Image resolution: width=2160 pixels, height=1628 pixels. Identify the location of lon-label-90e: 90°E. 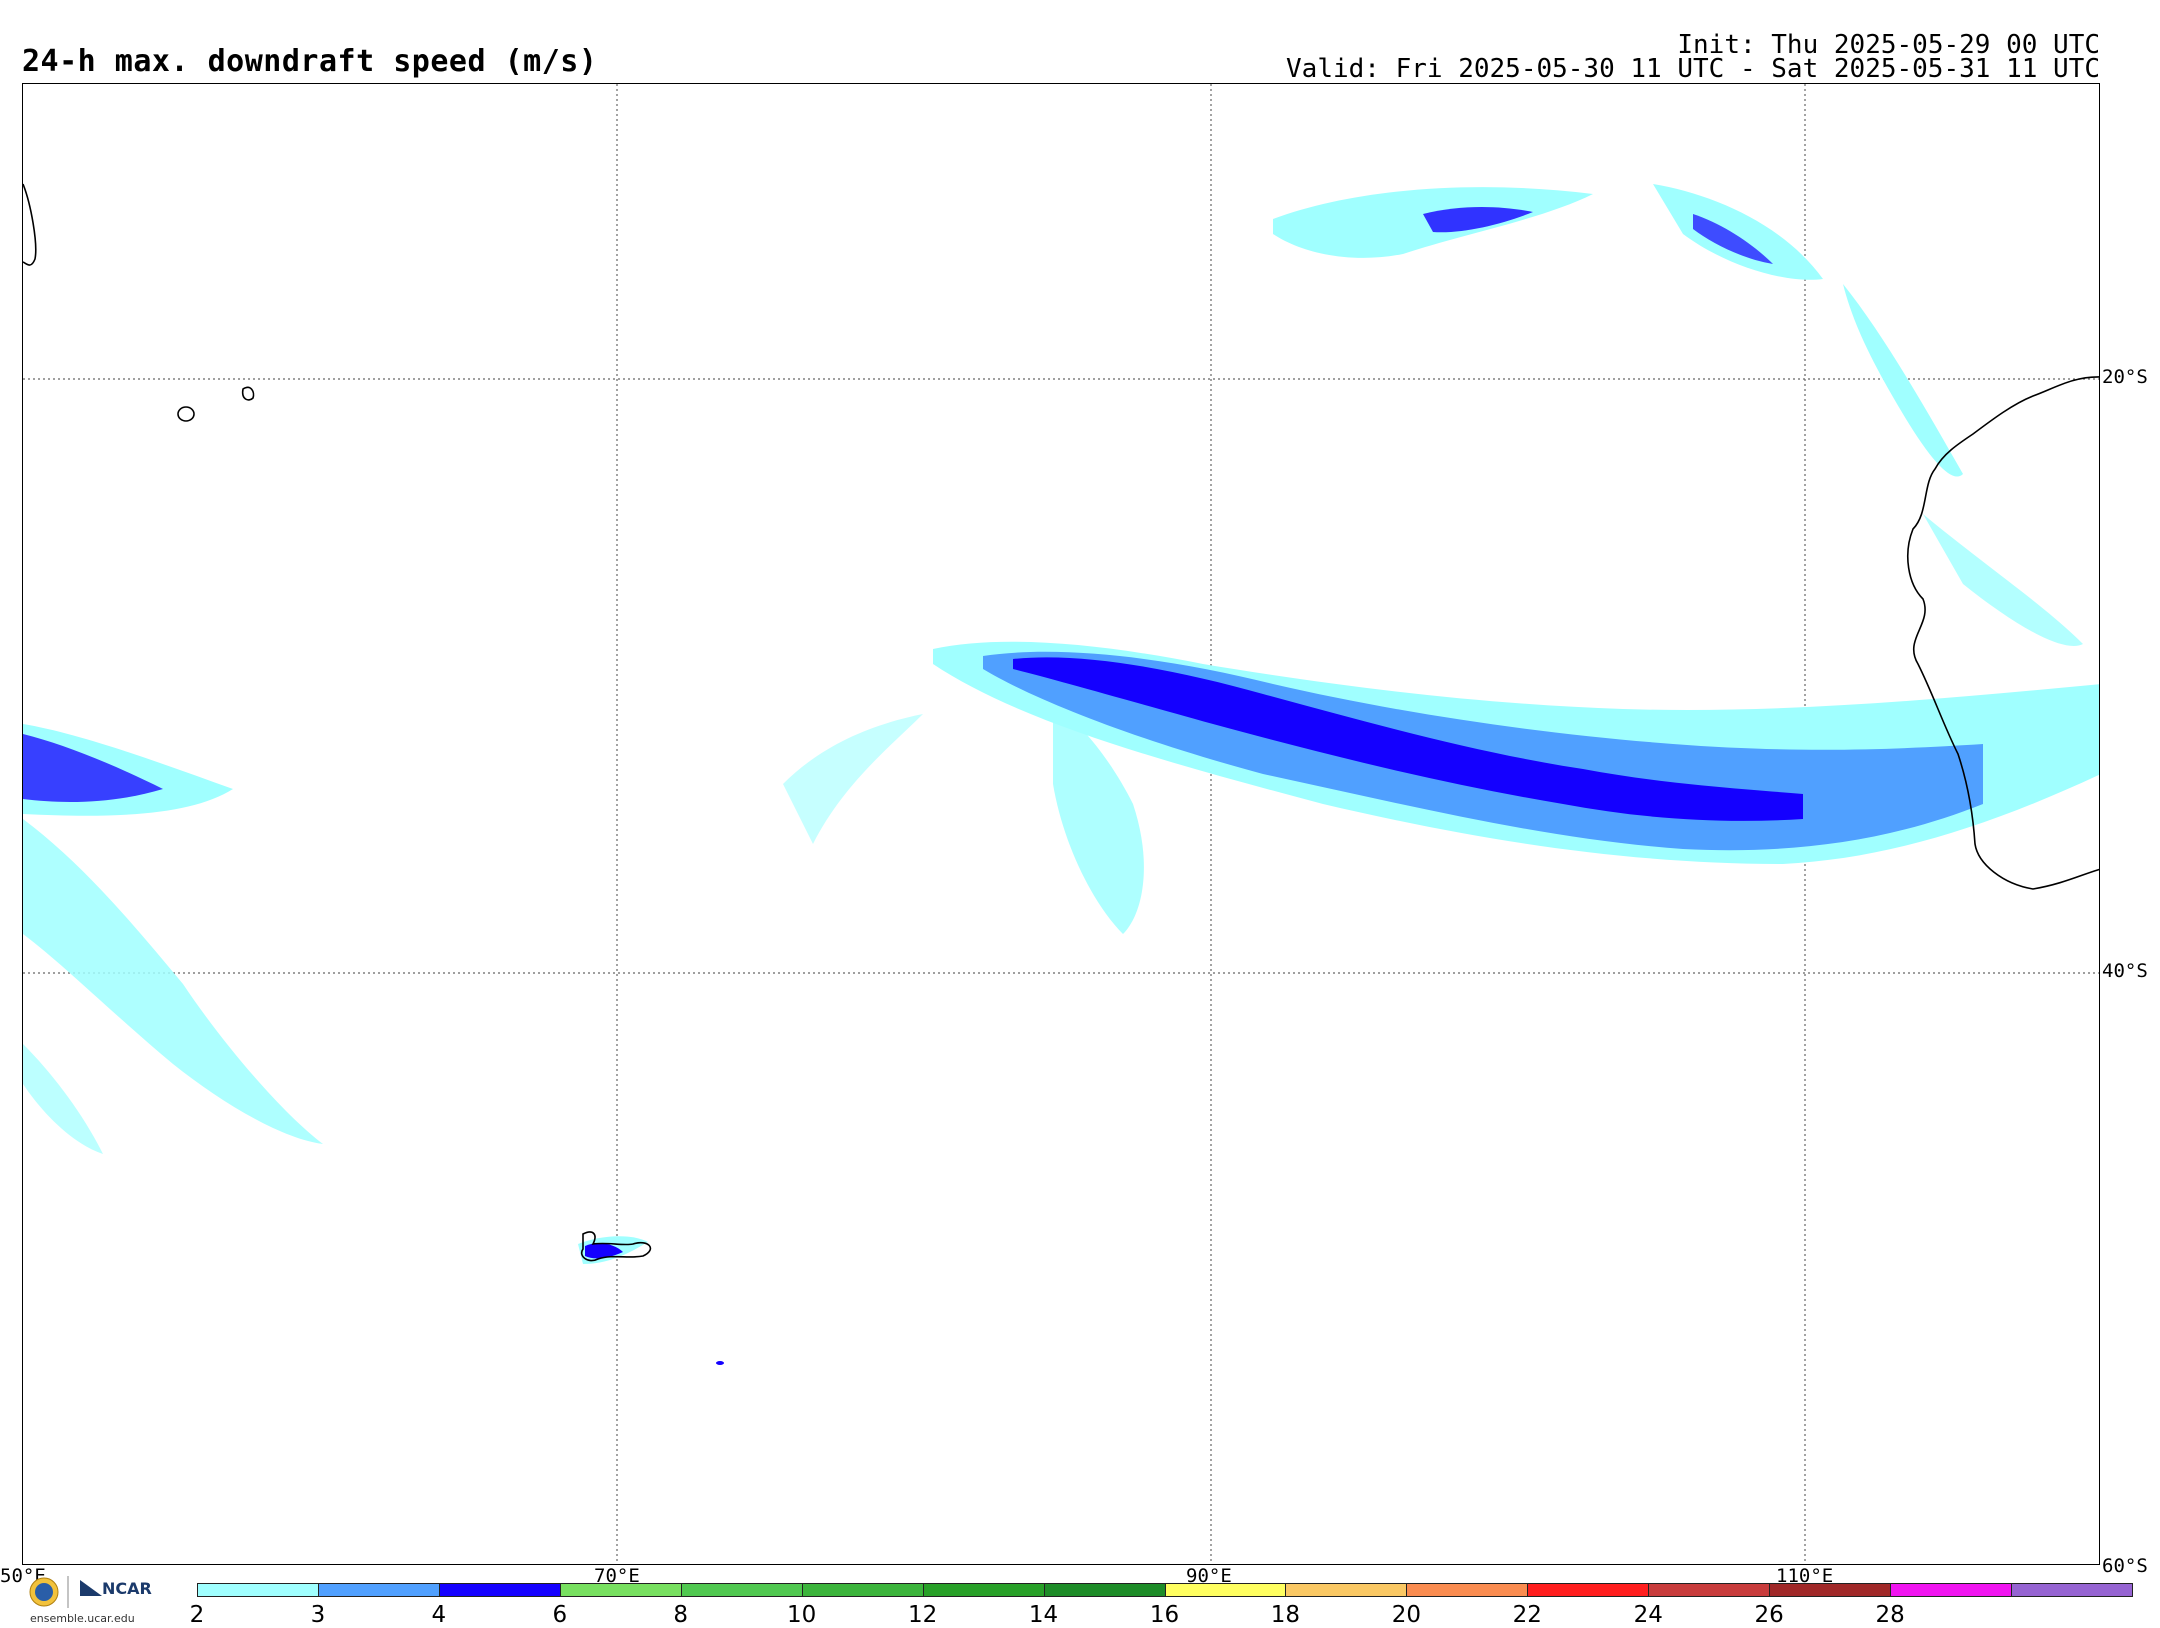
(1209, 1576).